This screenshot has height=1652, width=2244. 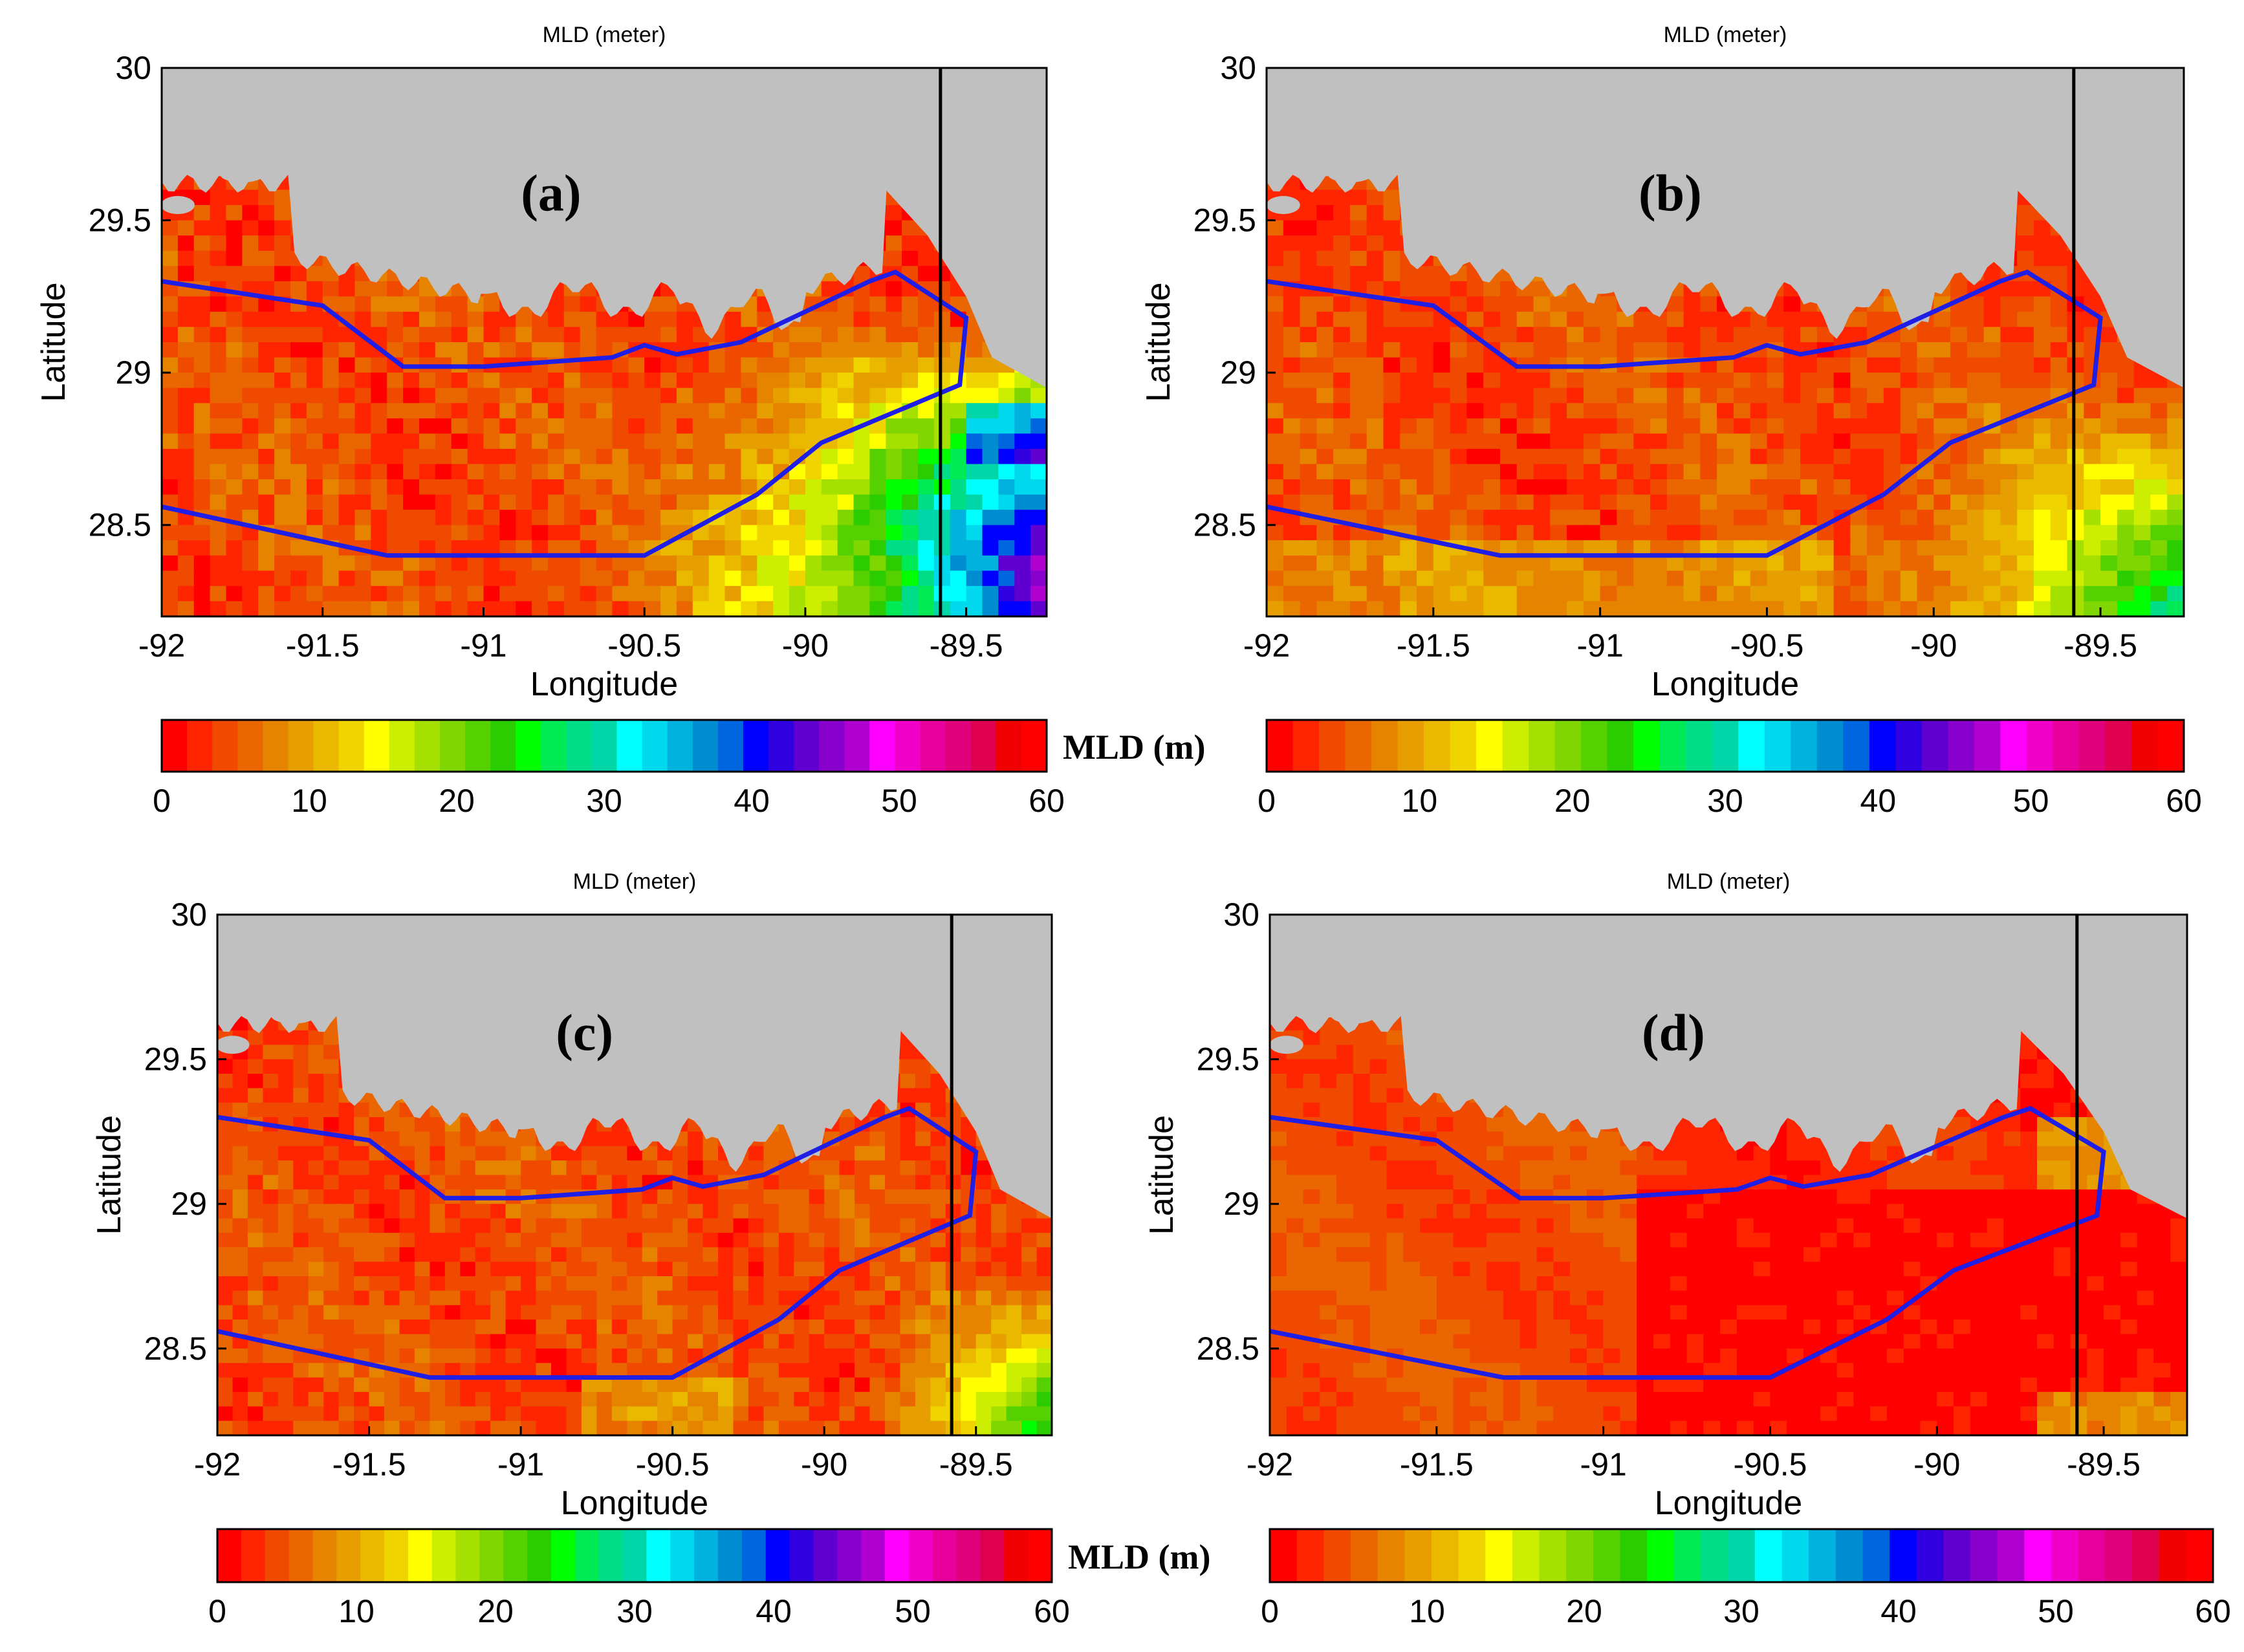 I want to click on colorbar-tick-label: 50, so click(x=899, y=801).